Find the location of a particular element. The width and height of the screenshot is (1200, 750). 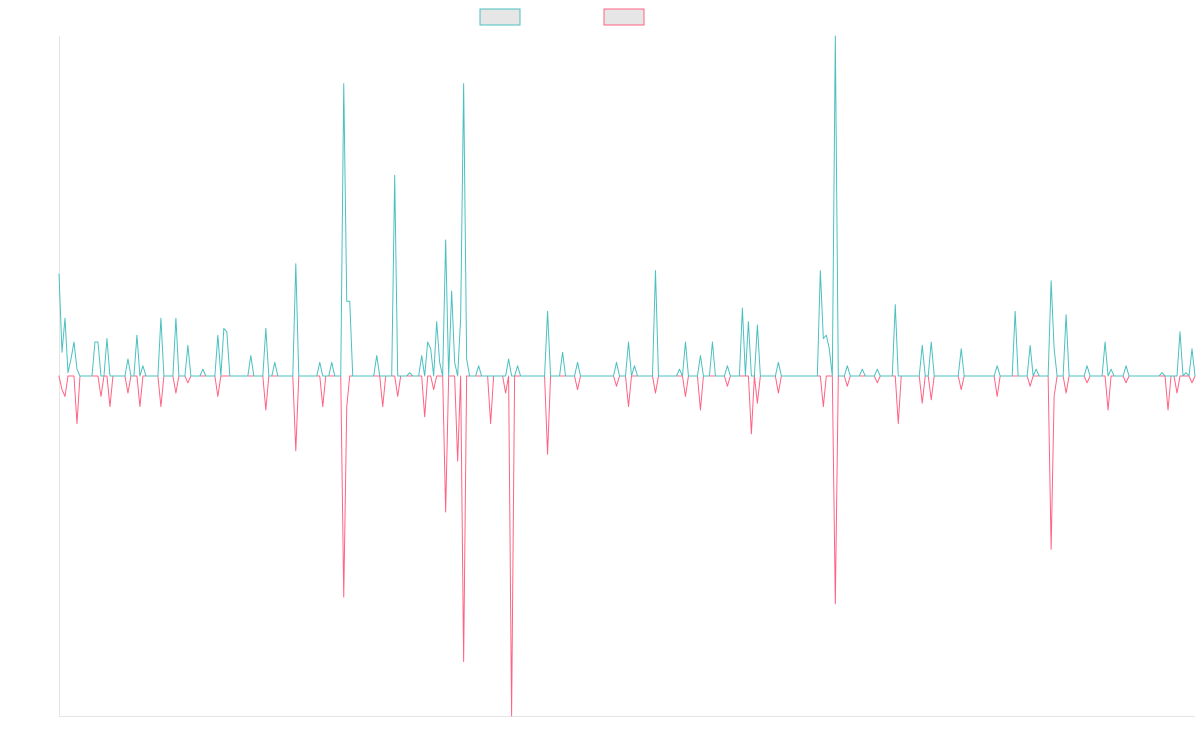

legend is located at coordinates (562, 17).